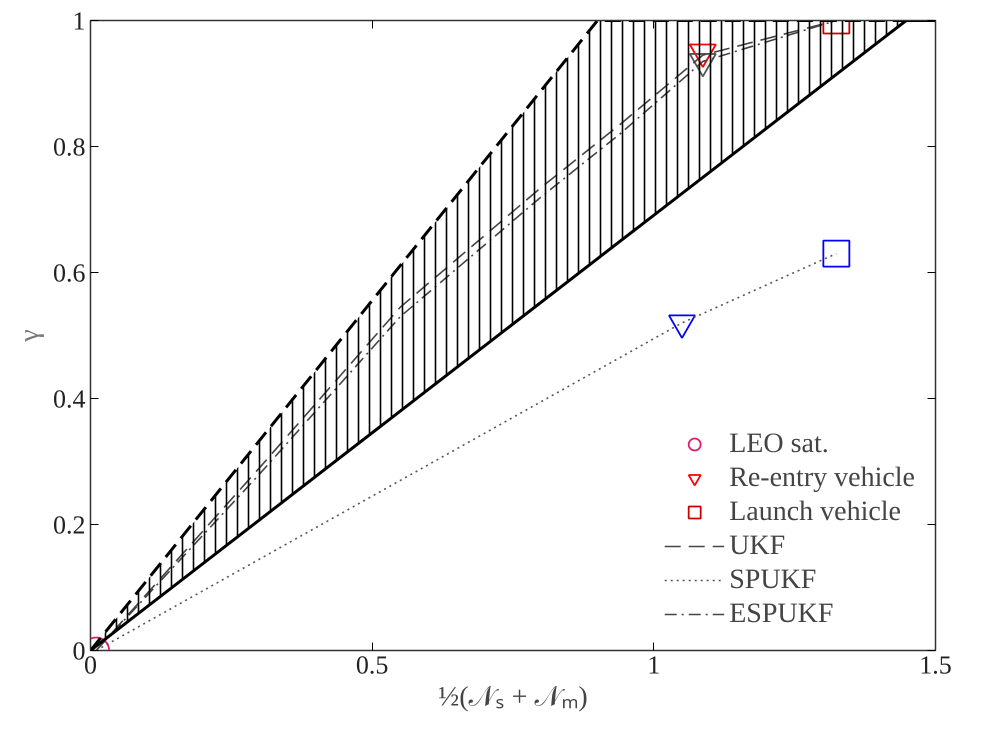 The height and width of the screenshot is (747, 983). Describe the element at coordinates (653, 665) in the screenshot. I see `x-tick-label: 1` at that location.